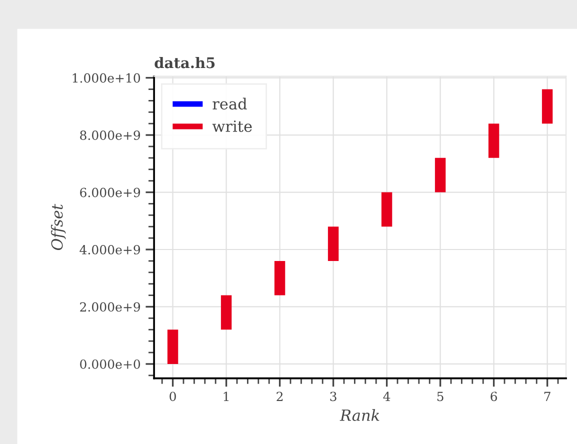  What do you see at coordinates (173, 397) in the screenshot?
I see `x-tick-label: 0` at bounding box center [173, 397].